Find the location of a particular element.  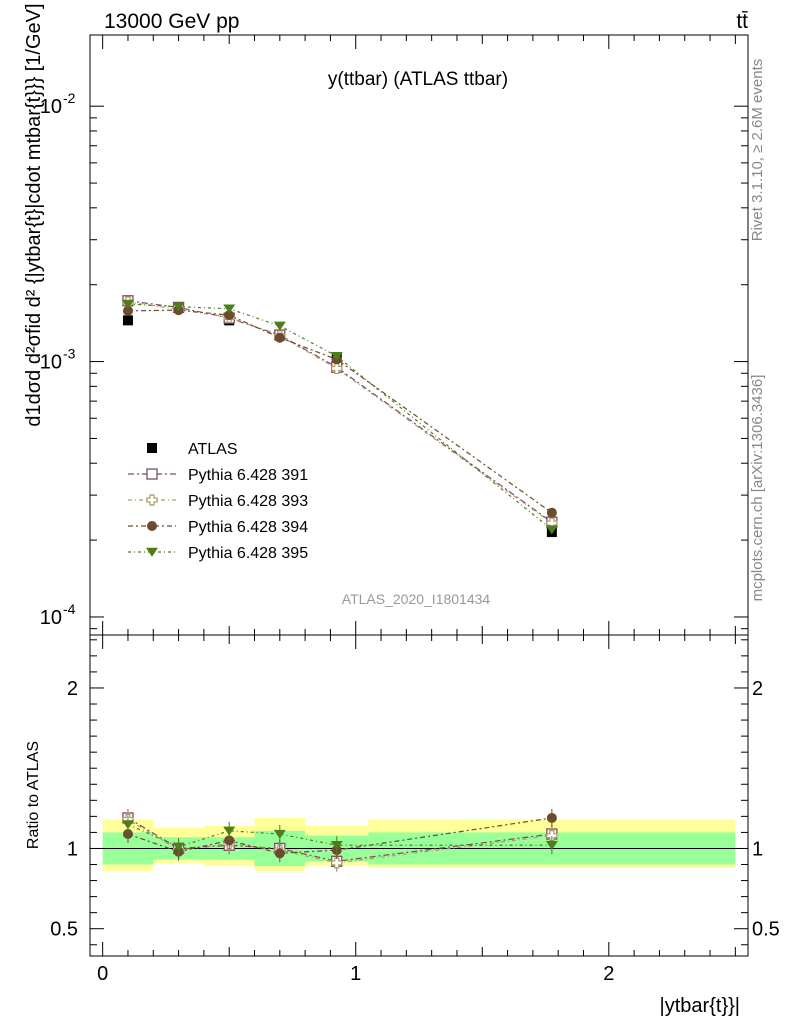

y-tick-label-exponent: -4 is located at coordinates (69, 609).